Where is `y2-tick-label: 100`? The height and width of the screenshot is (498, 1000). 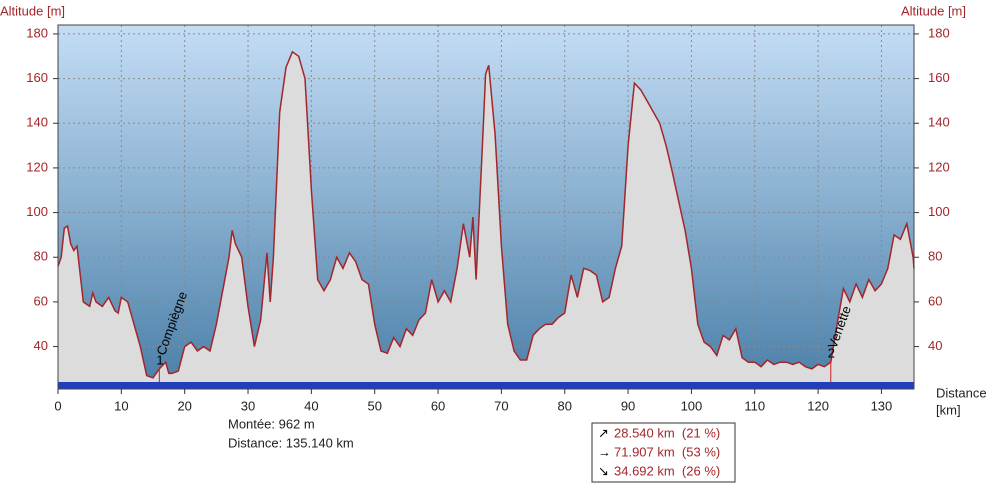 y2-tick-label: 100 is located at coordinates (939, 211).